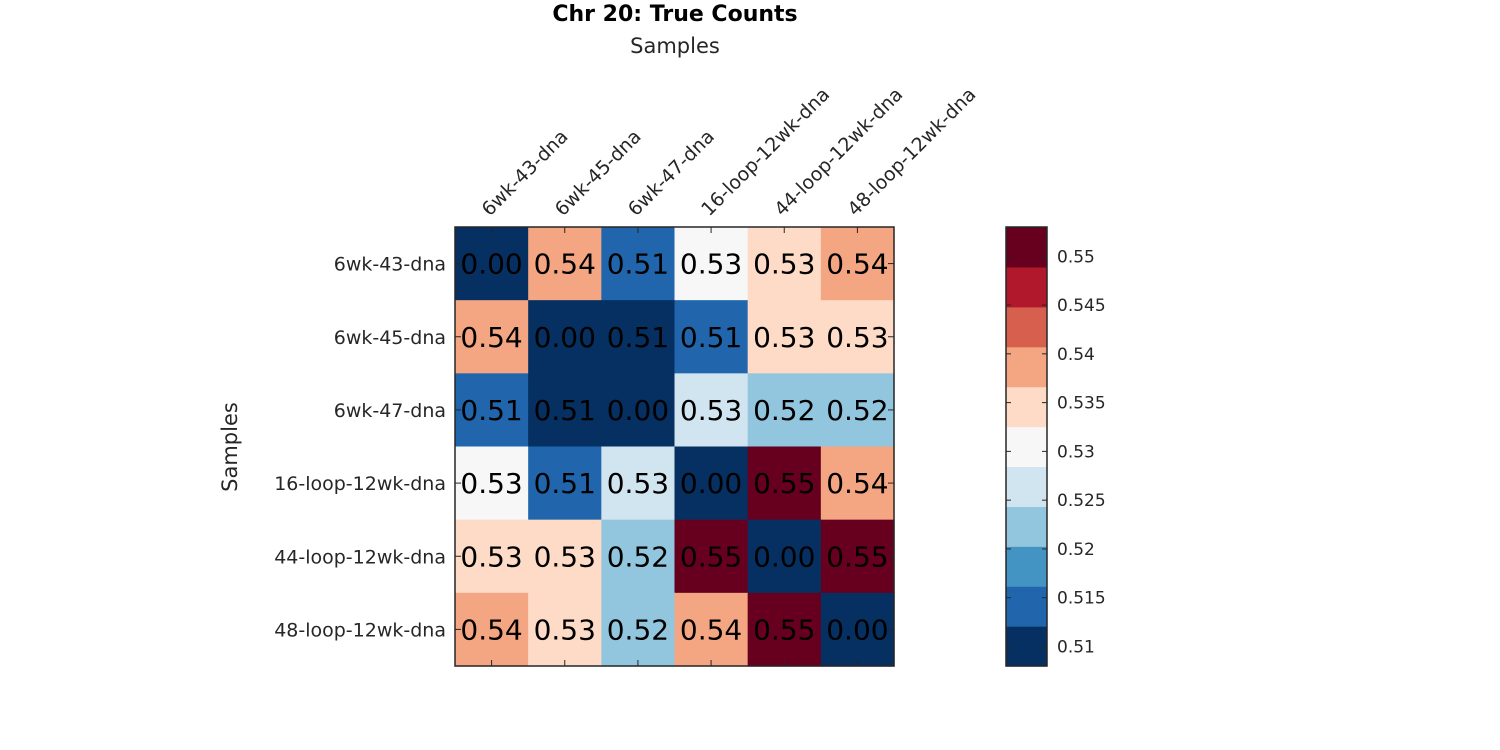  I want to click on colorbar-tick-label: 0.54, so click(1076, 355).